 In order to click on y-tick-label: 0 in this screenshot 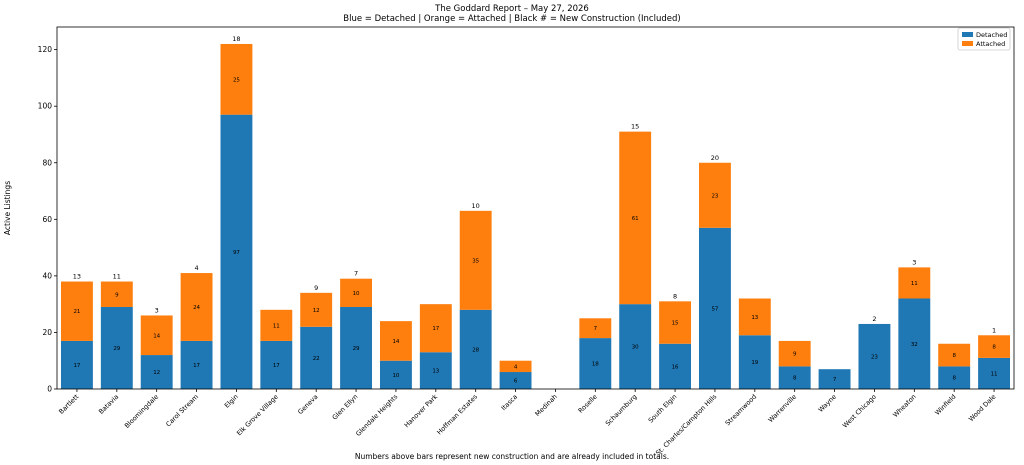, I will do `click(49, 389)`.